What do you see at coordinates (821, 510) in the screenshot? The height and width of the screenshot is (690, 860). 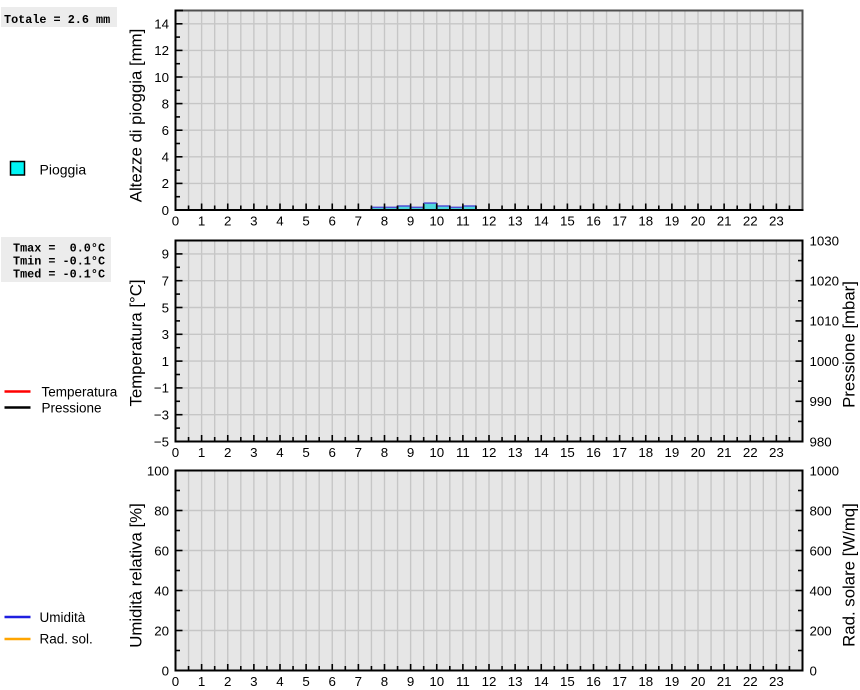 I see `svg-text: 800` at bounding box center [821, 510].